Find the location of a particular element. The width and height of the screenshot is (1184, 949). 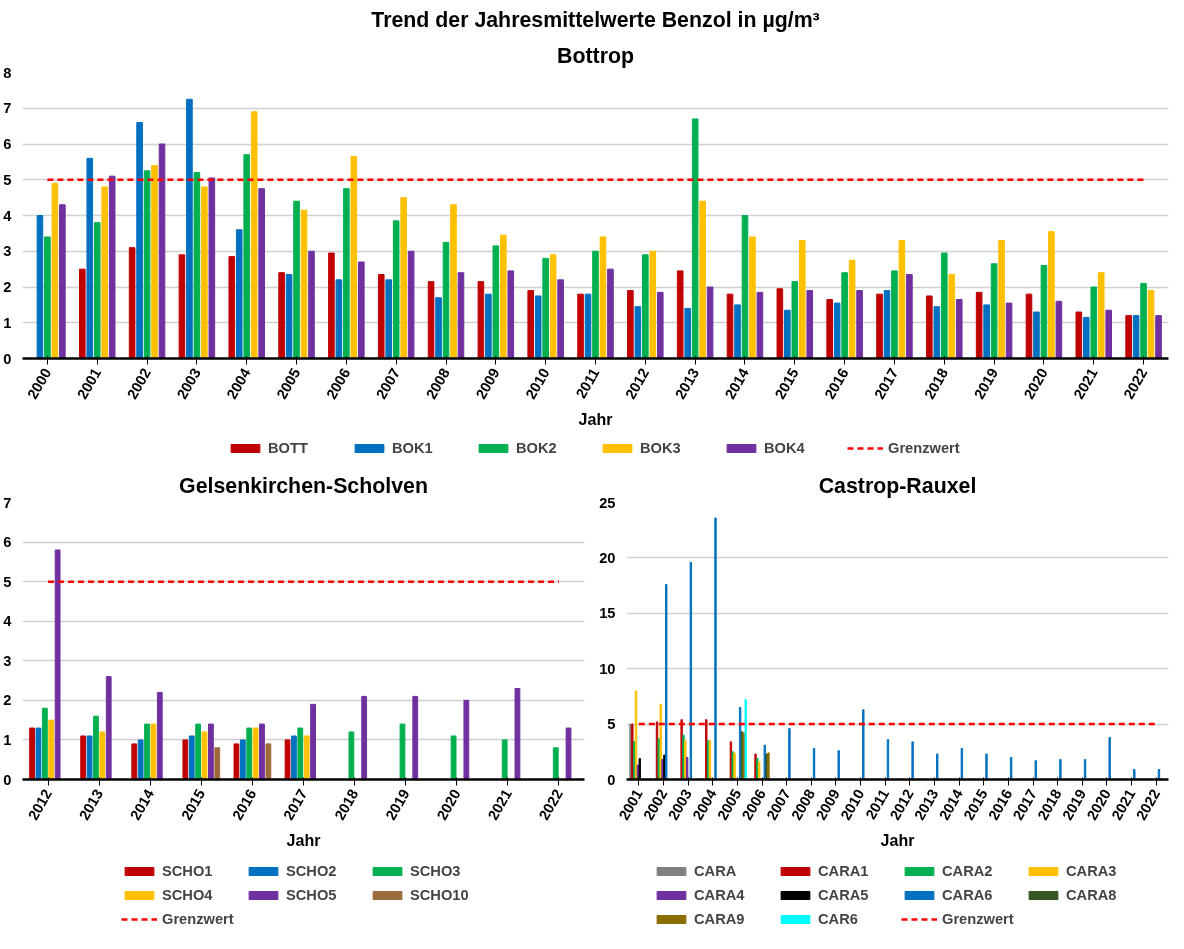

legend-label: BOK4 is located at coordinates (785, 448).